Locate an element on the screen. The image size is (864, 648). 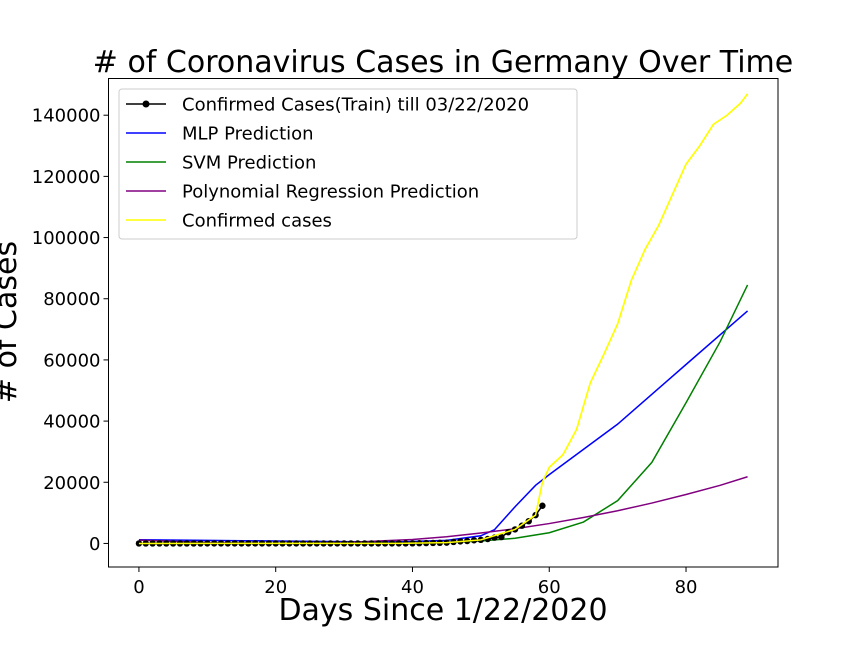
x-tick-label: 80 is located at coordinates (686, 587).